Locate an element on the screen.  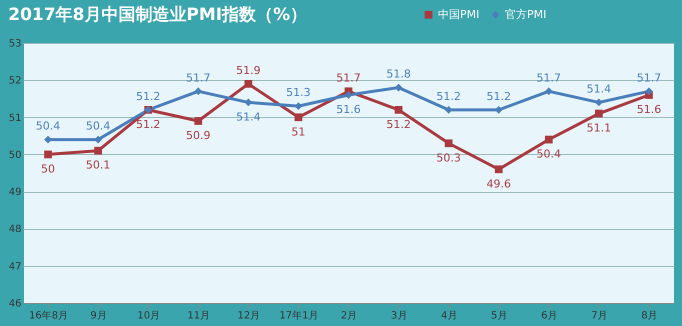
data-label: 51.3 is located at coordinates (298, 93).